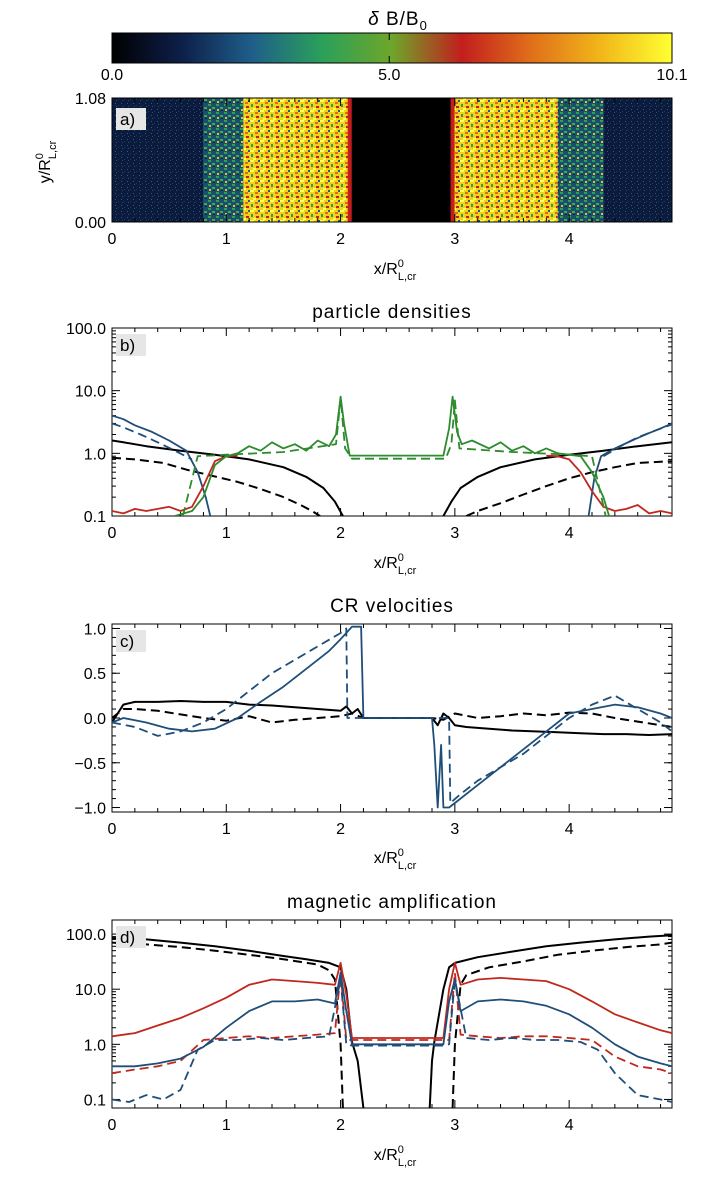 The width and height of the screenshot is (708, 1179). Describe the element at coordinates (40, 156) in the screenshot. I see `y-axis-label-sup: 0` at that location.